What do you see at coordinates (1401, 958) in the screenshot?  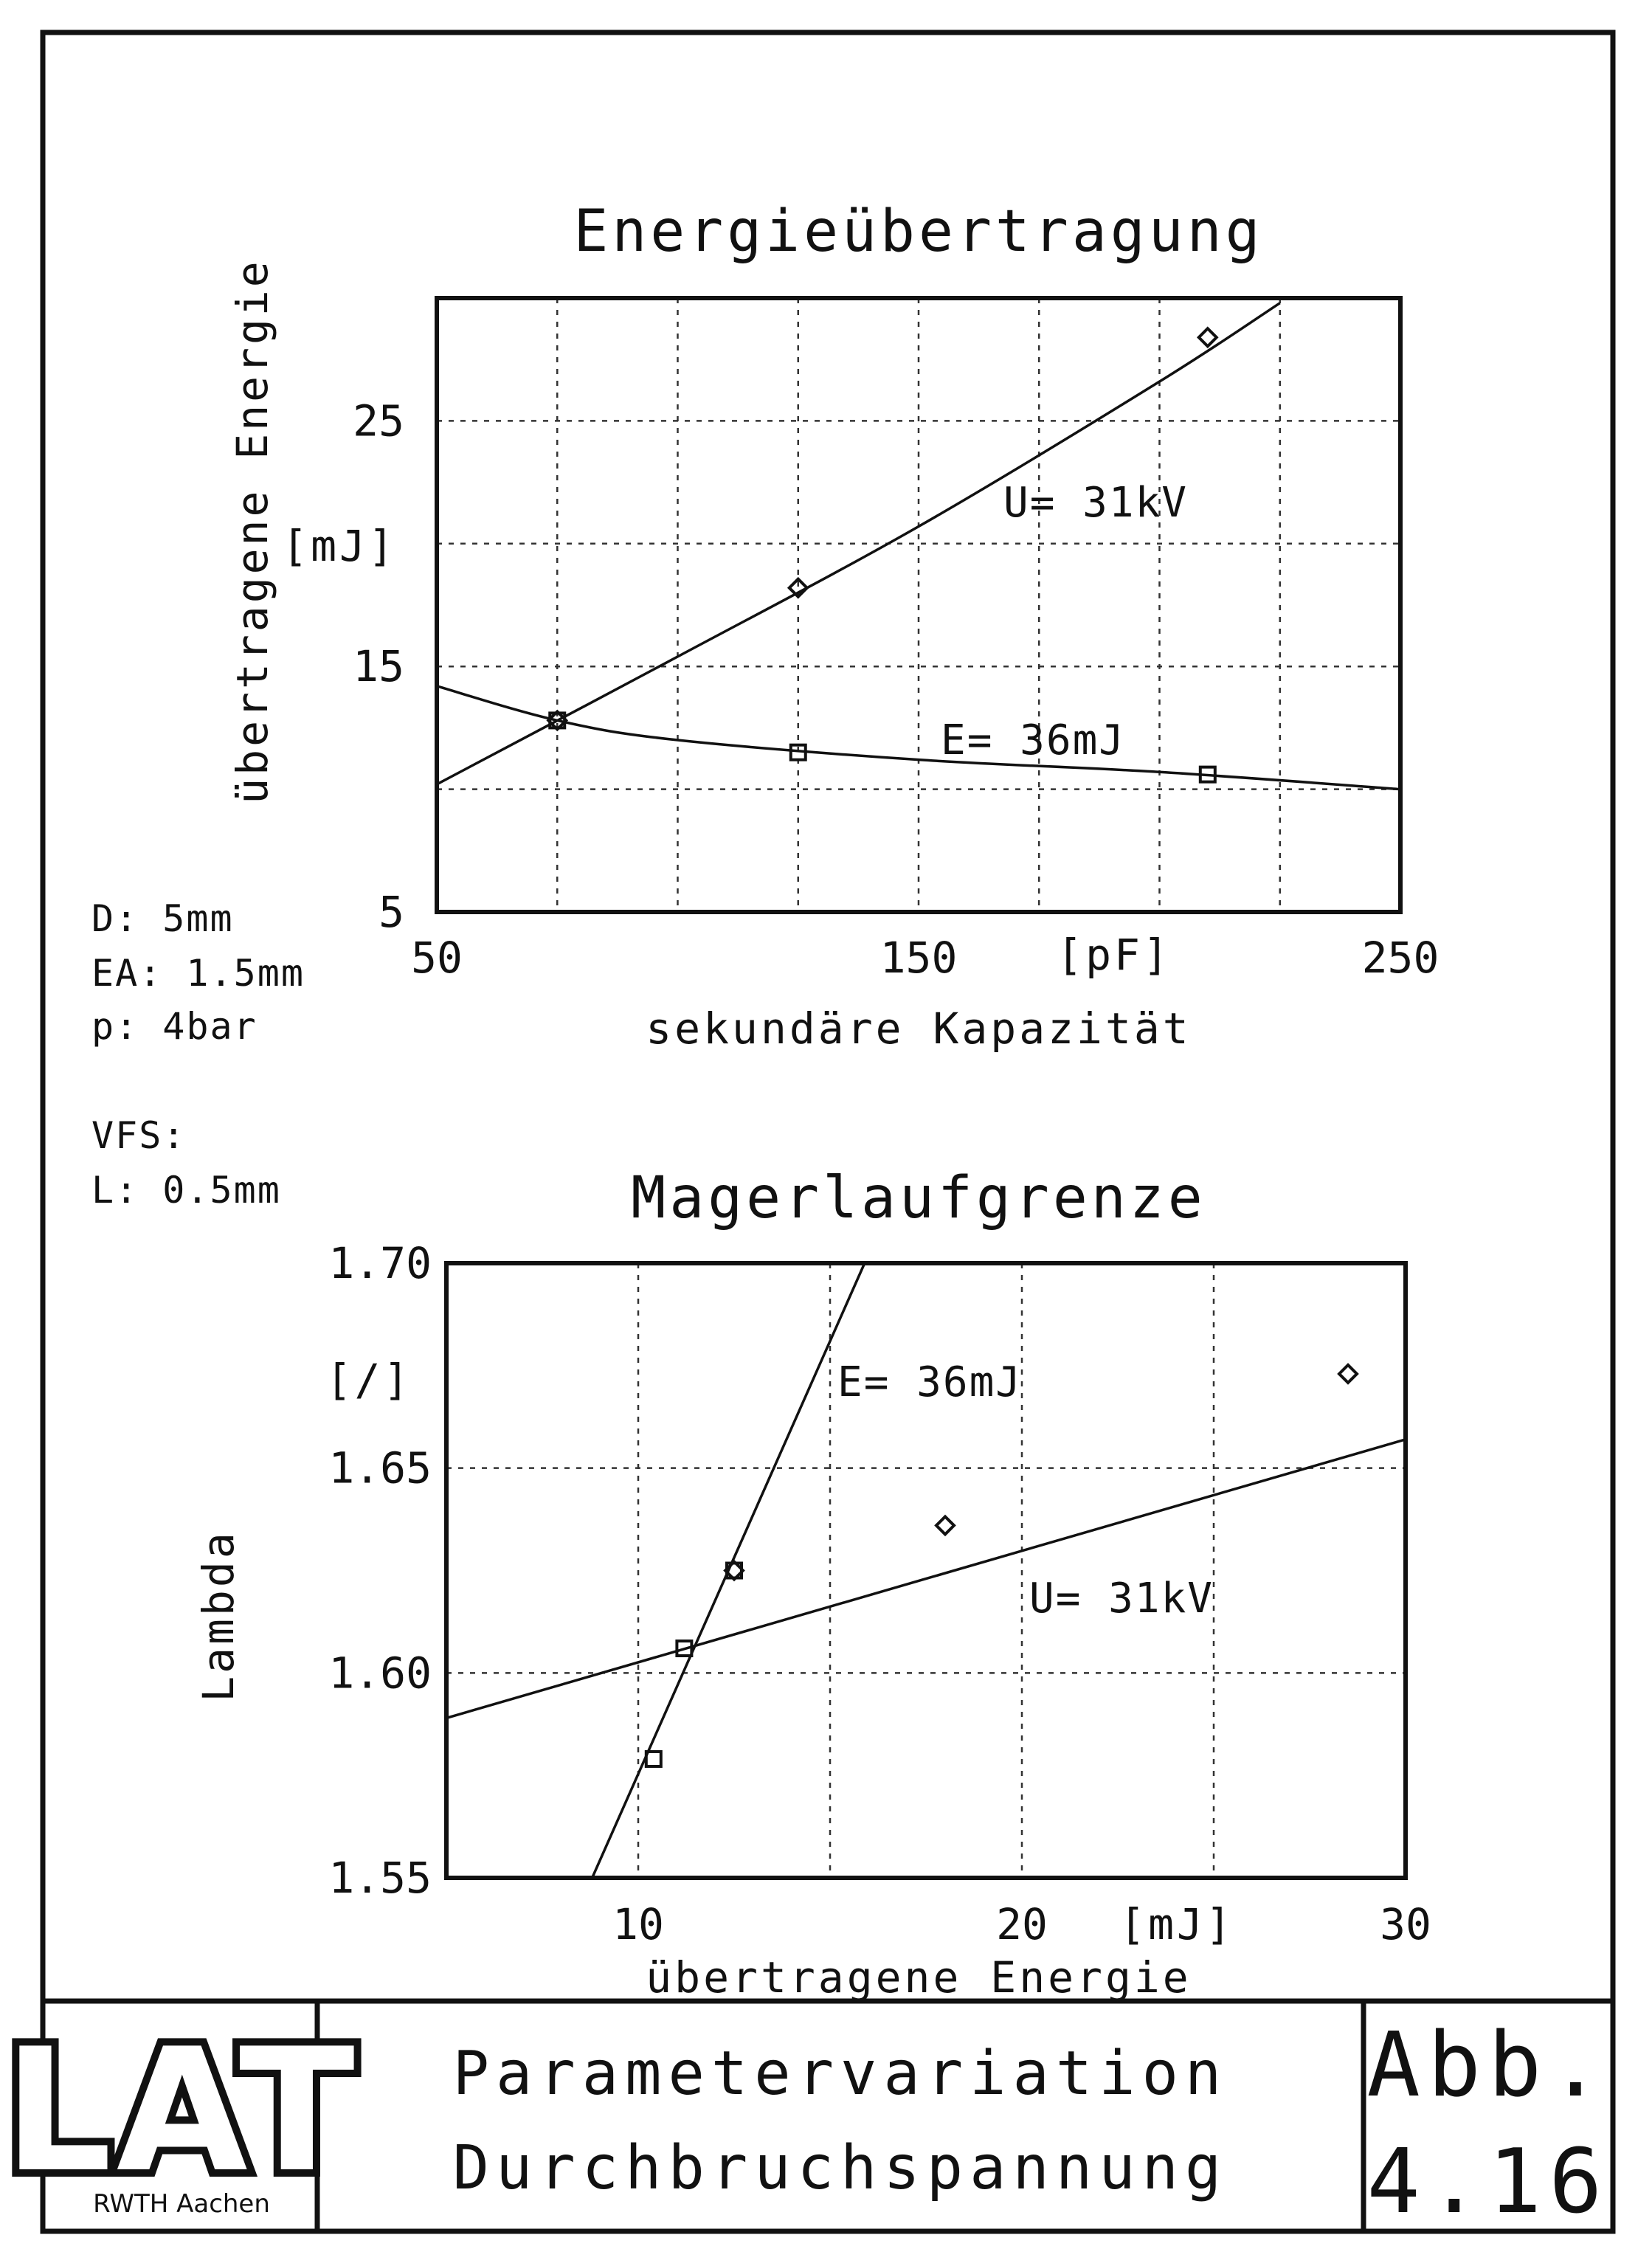 I see `x-tick-label: 250` at bounding box center [1401, 958].